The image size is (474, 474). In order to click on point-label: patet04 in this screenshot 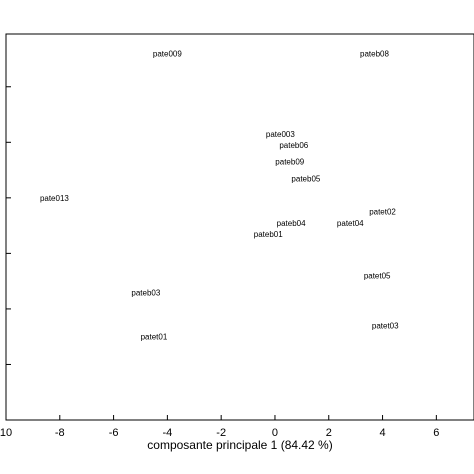, I will do `click(350, 223)`.